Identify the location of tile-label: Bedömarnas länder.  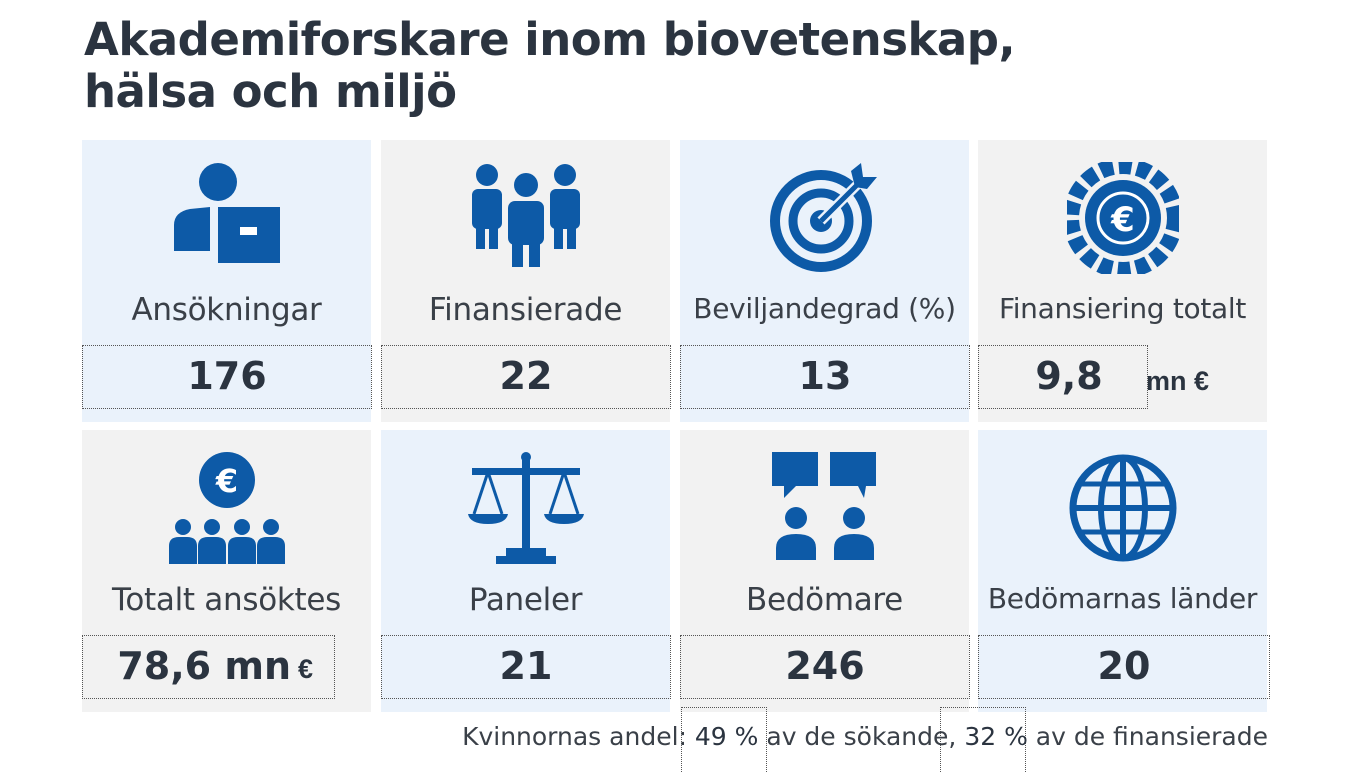
(1122, 598).